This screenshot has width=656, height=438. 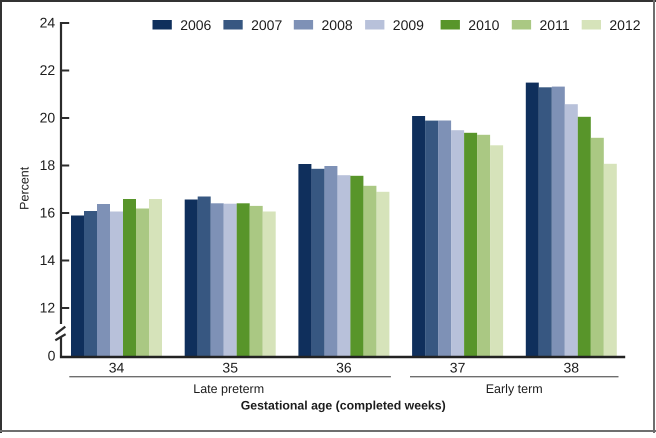 What do you see at coordinates (48, 308) in the screenshot?
I see `svg-text: 12` at bounding box center [48, 308].